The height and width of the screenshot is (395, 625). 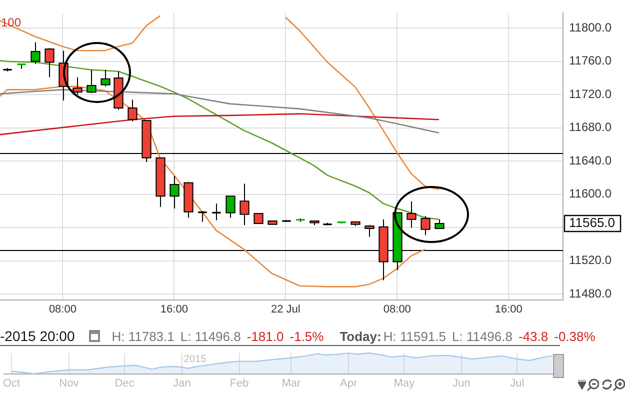 What do you see at coordinates (590, 160) in the screenshot?
I see `y-tick-label: 11640.0` at bounding box center [590, 160].